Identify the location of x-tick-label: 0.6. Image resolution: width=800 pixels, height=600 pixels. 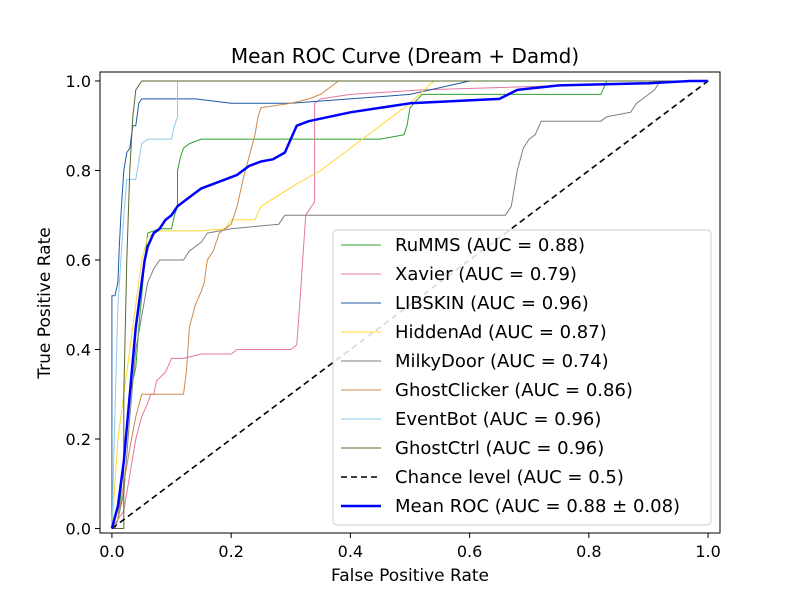
(469, 551).